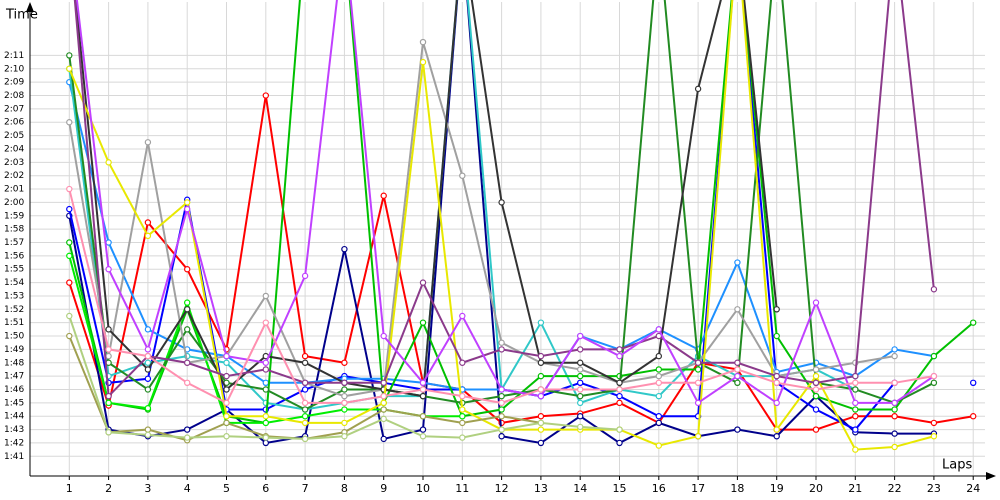 The image size is (1000, 500). What do you see at coordinates (895, 488) in the screenshot?
I see `x-tick-label: 22` at bounding box center [895, 488].